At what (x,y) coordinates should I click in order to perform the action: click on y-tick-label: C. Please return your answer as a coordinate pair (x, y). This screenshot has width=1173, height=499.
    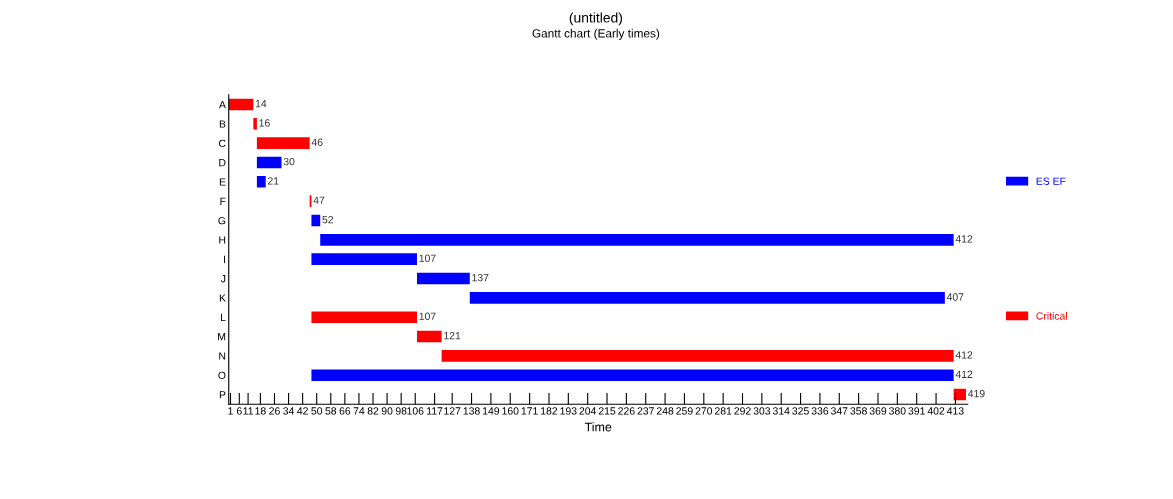
    Looking at the image, I should click on (222, 143).